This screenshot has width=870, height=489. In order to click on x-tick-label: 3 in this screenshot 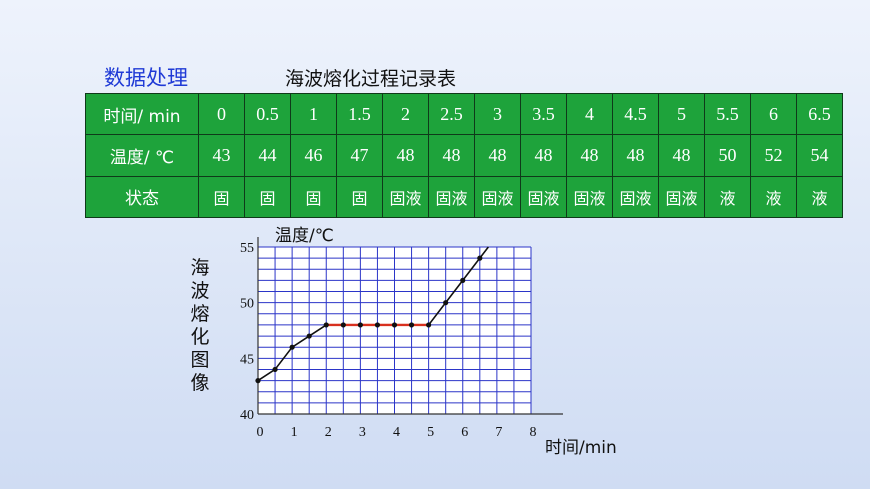, I will do `click(362, 432)`.